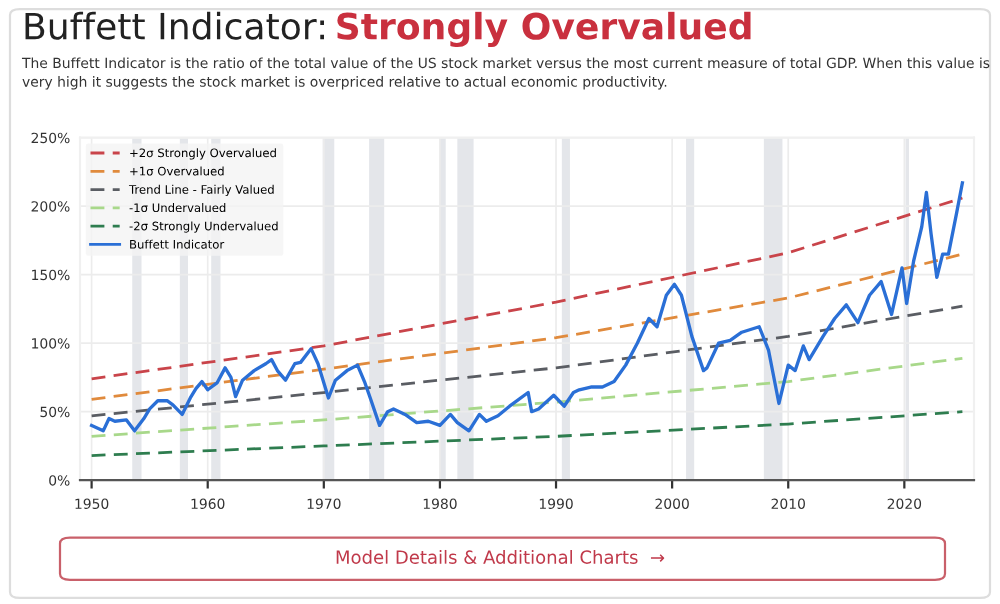 The height and width of the screenshot is (604, 1000). I want to click on text: Model Details & Additional Charts →, so click(500, 556).